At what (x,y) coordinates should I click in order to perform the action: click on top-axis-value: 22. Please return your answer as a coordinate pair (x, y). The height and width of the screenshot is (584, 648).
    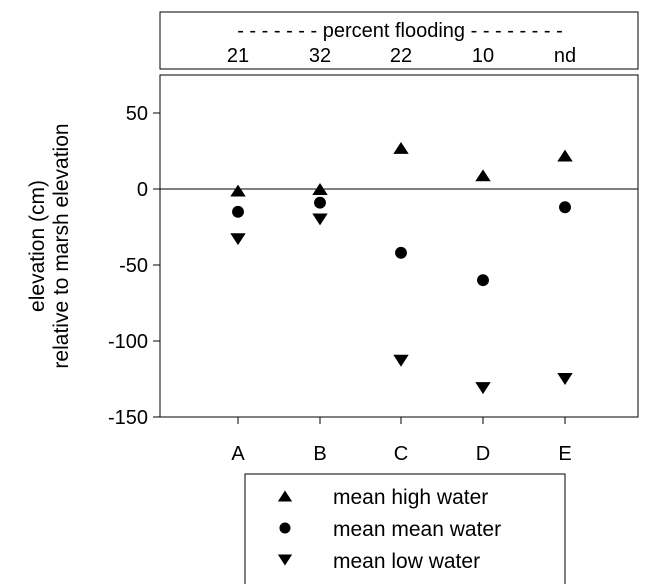
    Looking at the image, I should click on (401, 56).